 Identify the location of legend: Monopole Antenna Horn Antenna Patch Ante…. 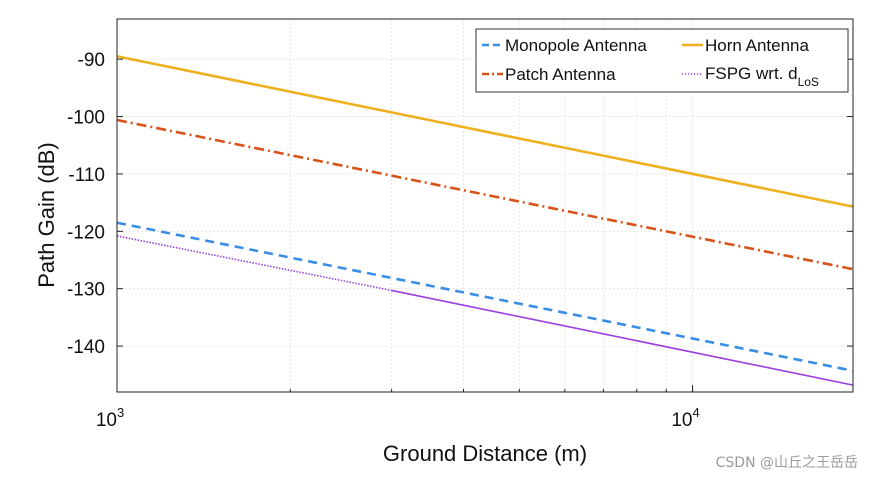
(662, 60).